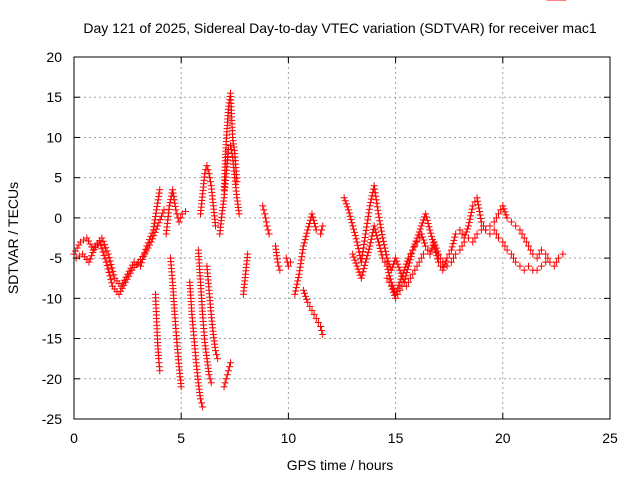  What do you see at coordinates (52, 339) in the screenshot?
I see `y-tick-label: -15` at bounding box center [52, 339].